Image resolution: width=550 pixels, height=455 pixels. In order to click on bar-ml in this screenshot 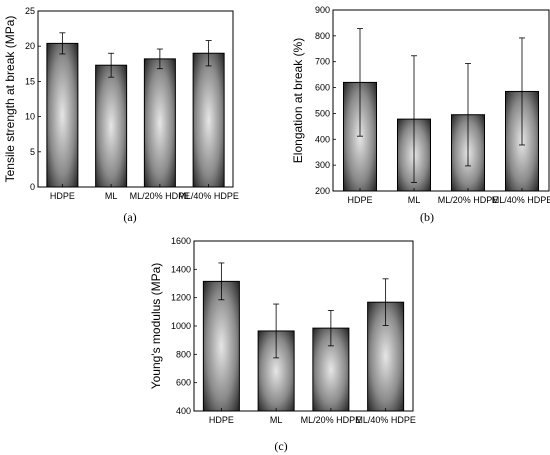, I will do `click(111, 126)`.